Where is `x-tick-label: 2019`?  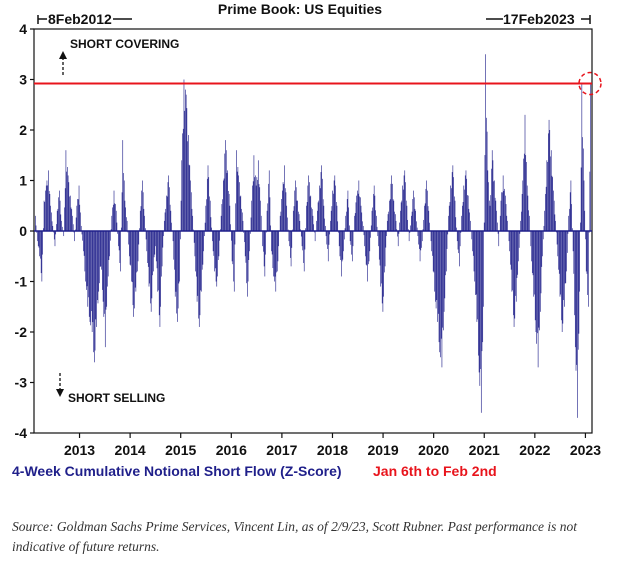 x-tick-label: 2019 is located at coordinates (382, 450).